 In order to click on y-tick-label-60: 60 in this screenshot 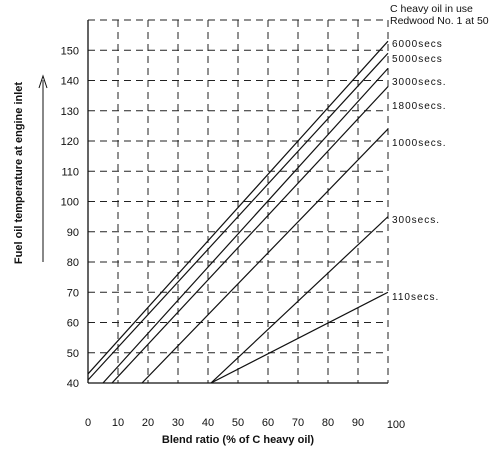, I will do `click(73, 324)`.